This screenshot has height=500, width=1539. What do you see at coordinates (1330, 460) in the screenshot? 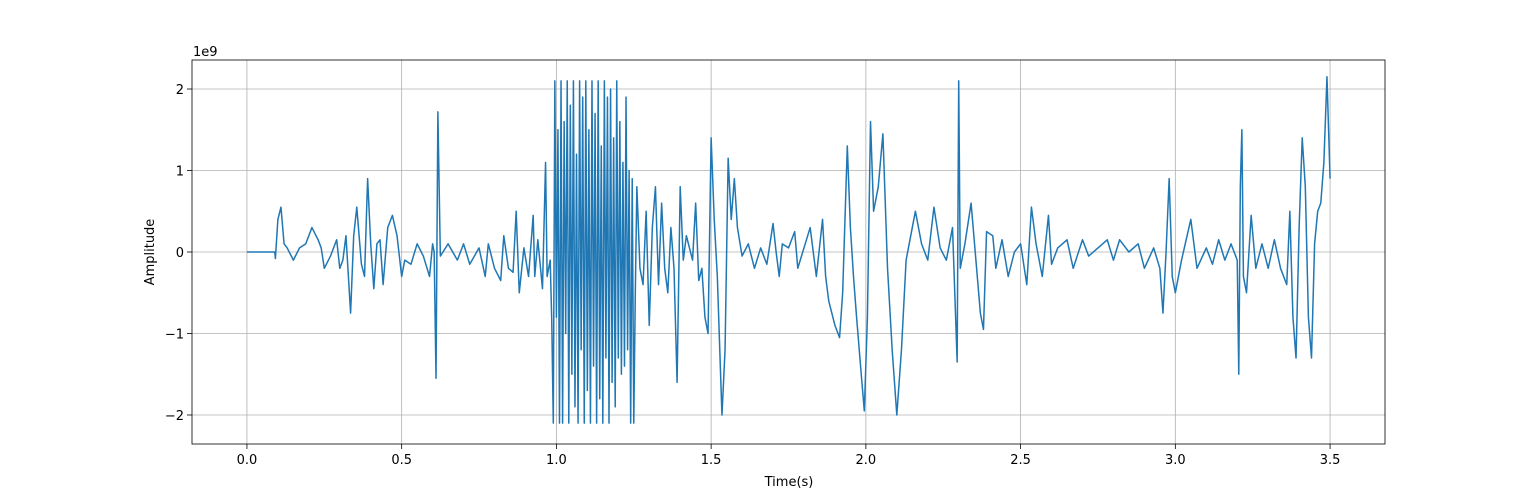
I see `x-tick-label: 3.5` at bounding box center [1330, 460].